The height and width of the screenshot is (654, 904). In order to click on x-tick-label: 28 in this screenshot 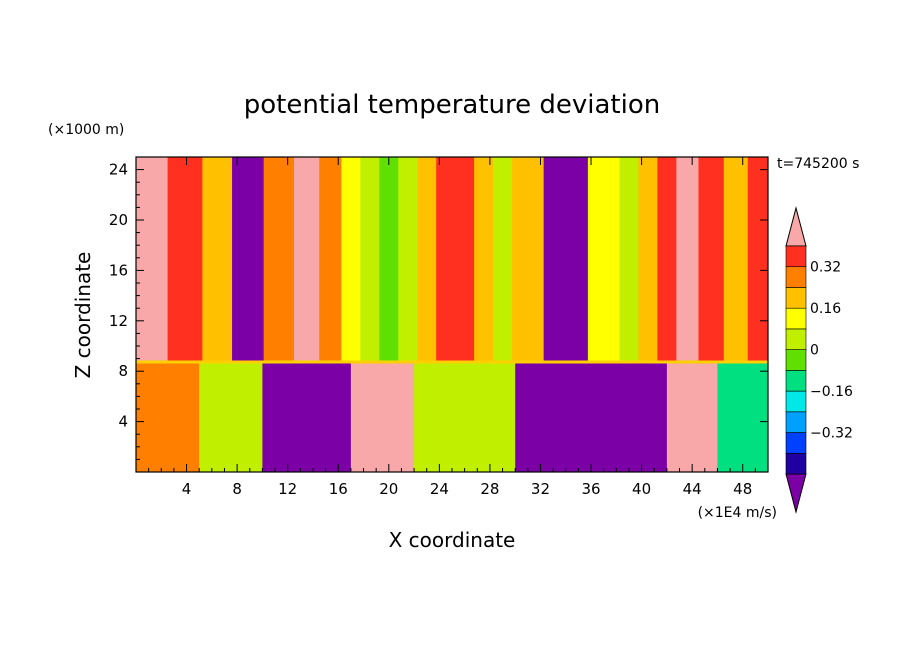, I will do `click(489, 489)`.